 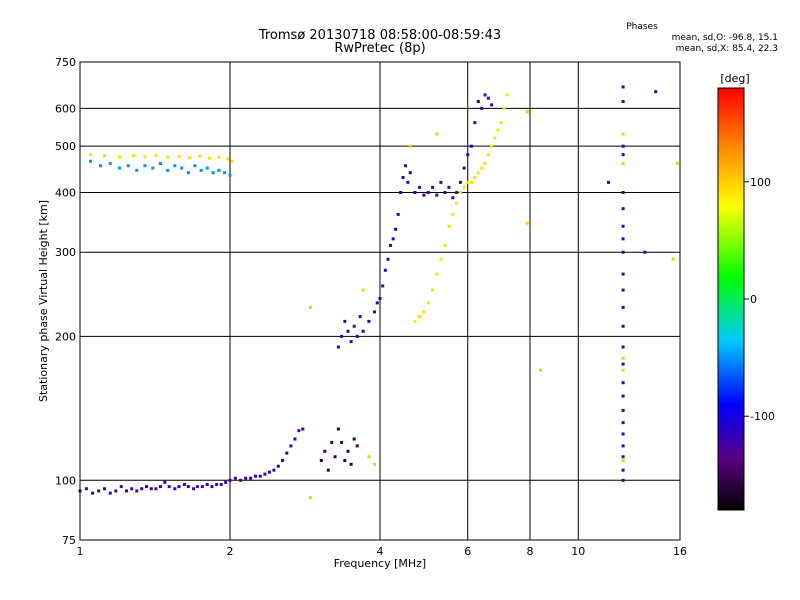 What do you see at coordinates (731, 299) in the screenshot?
I see `colorbar` at bounding box center [731, 299].